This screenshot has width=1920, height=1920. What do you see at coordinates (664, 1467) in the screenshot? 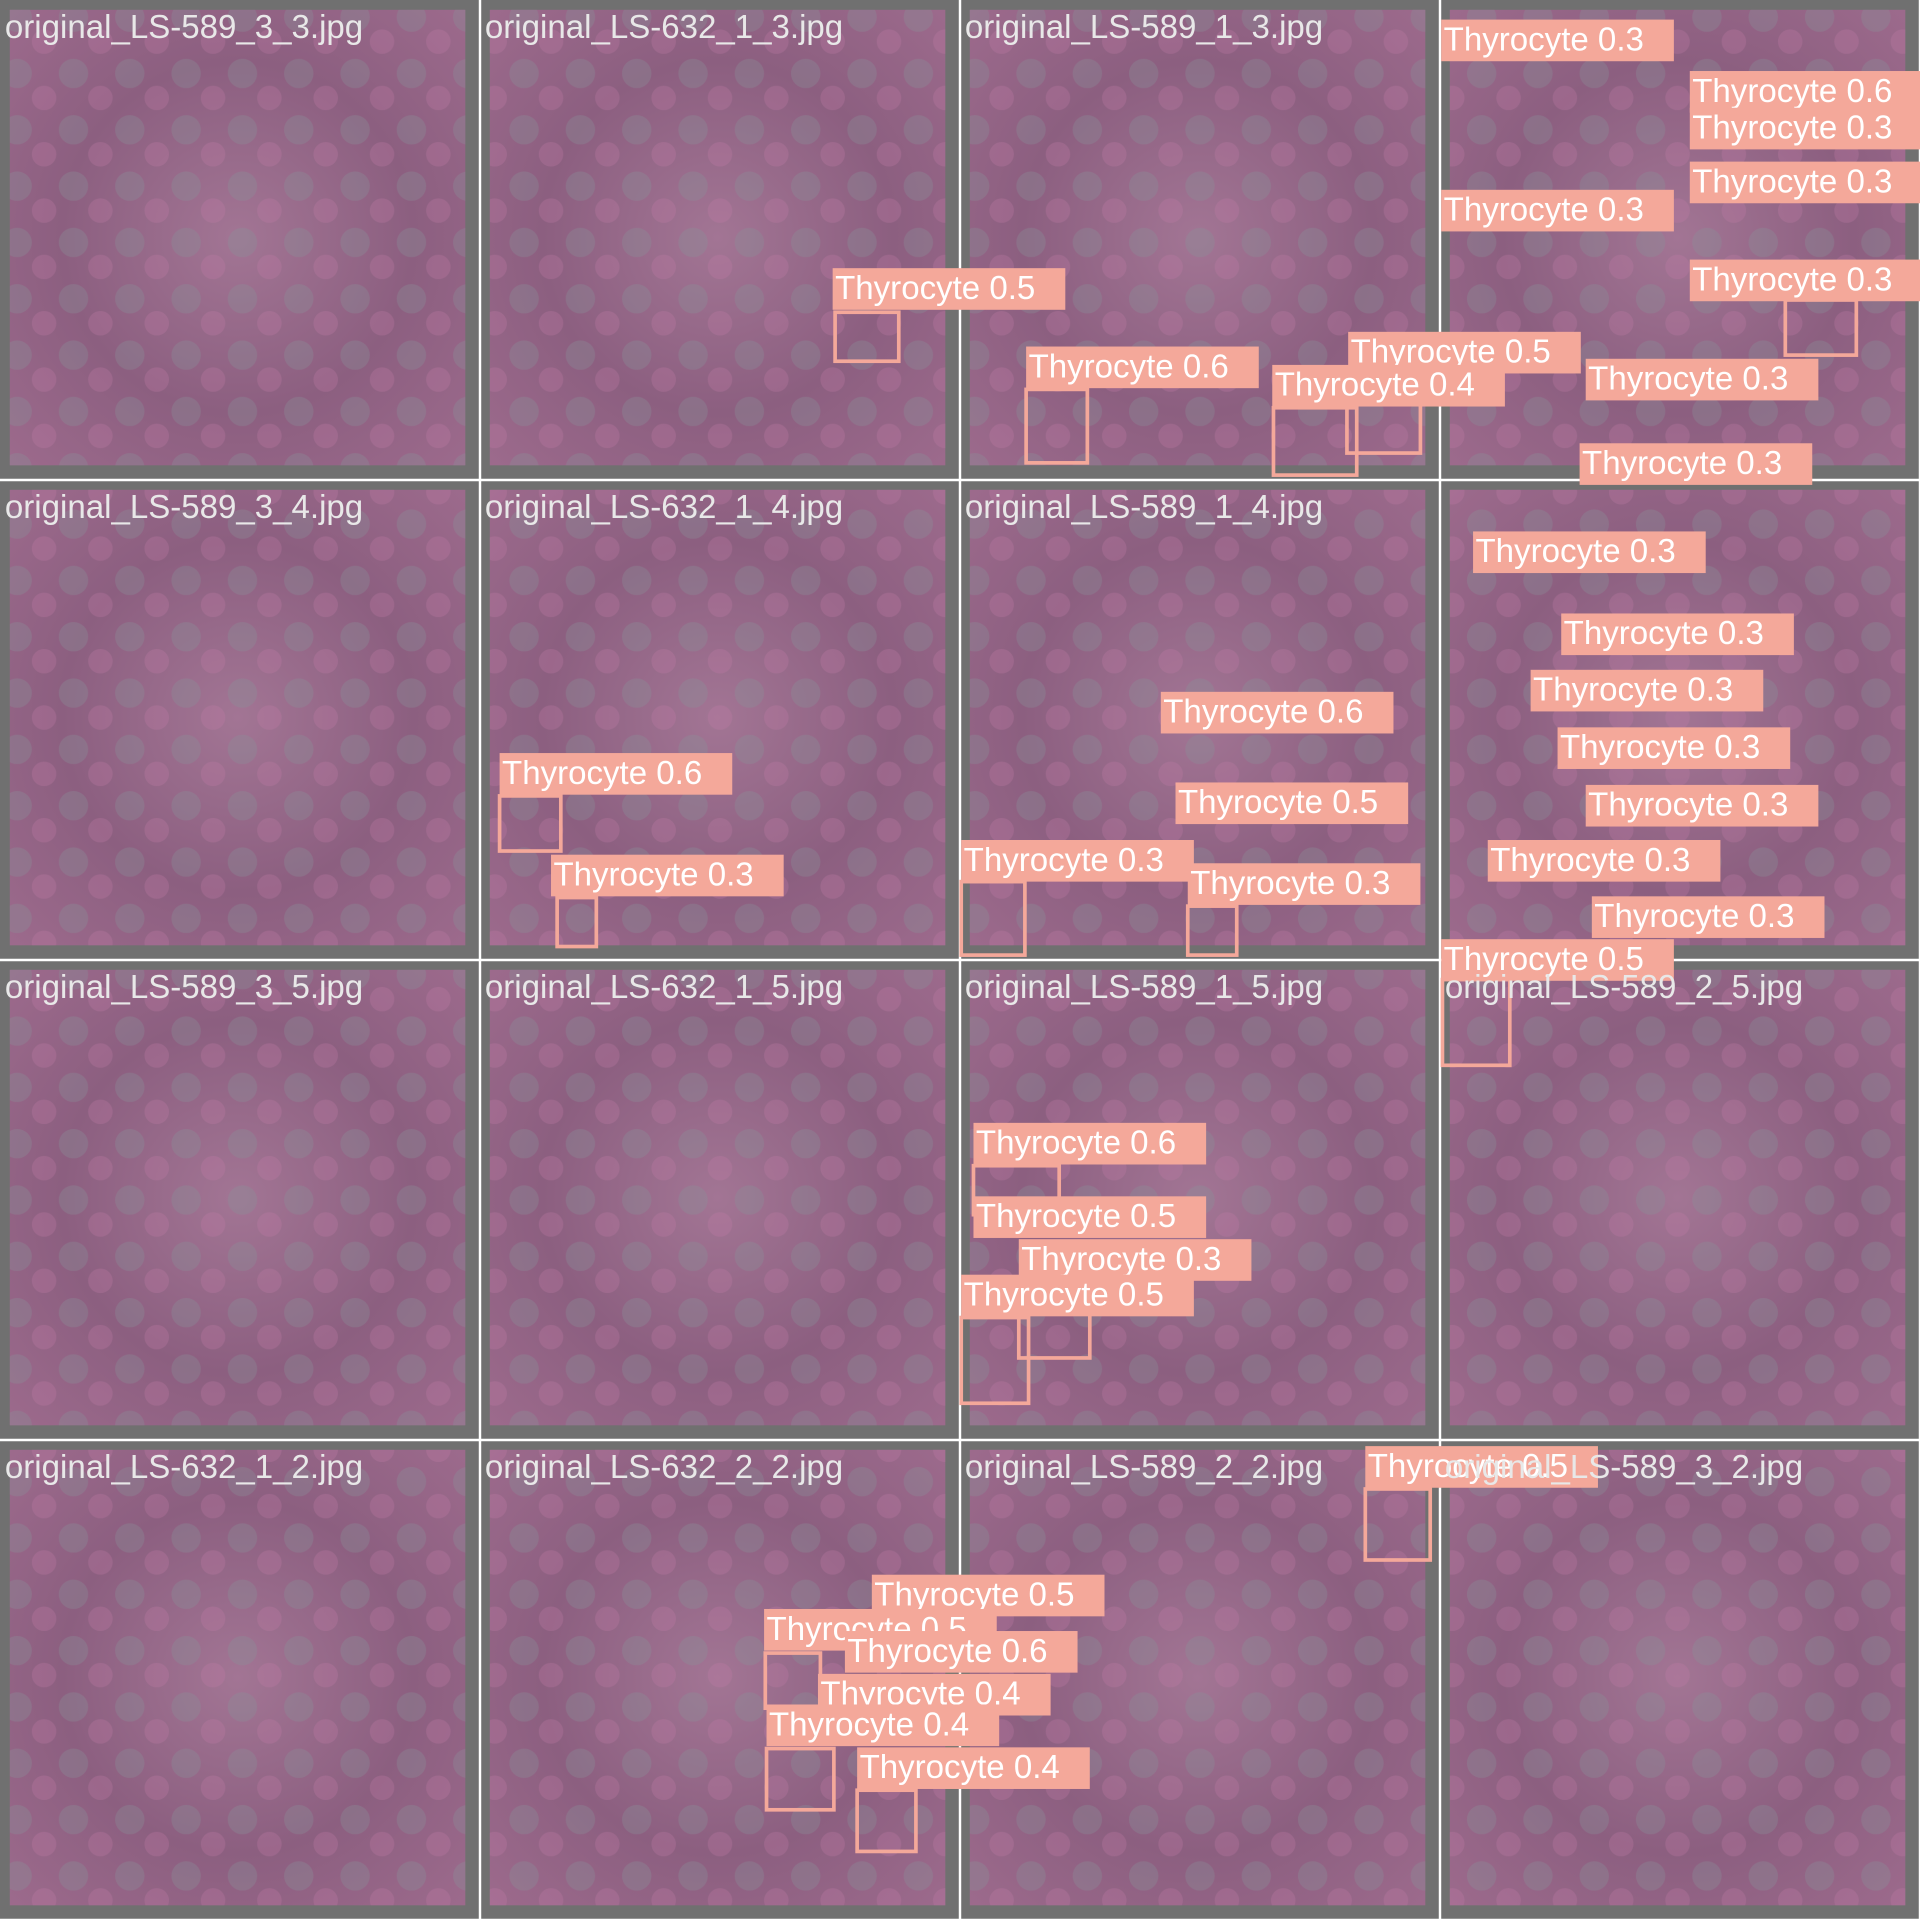
I see `tile-filename: original_LS-632_2_2.jpg` at bounding box center [664, 1467].